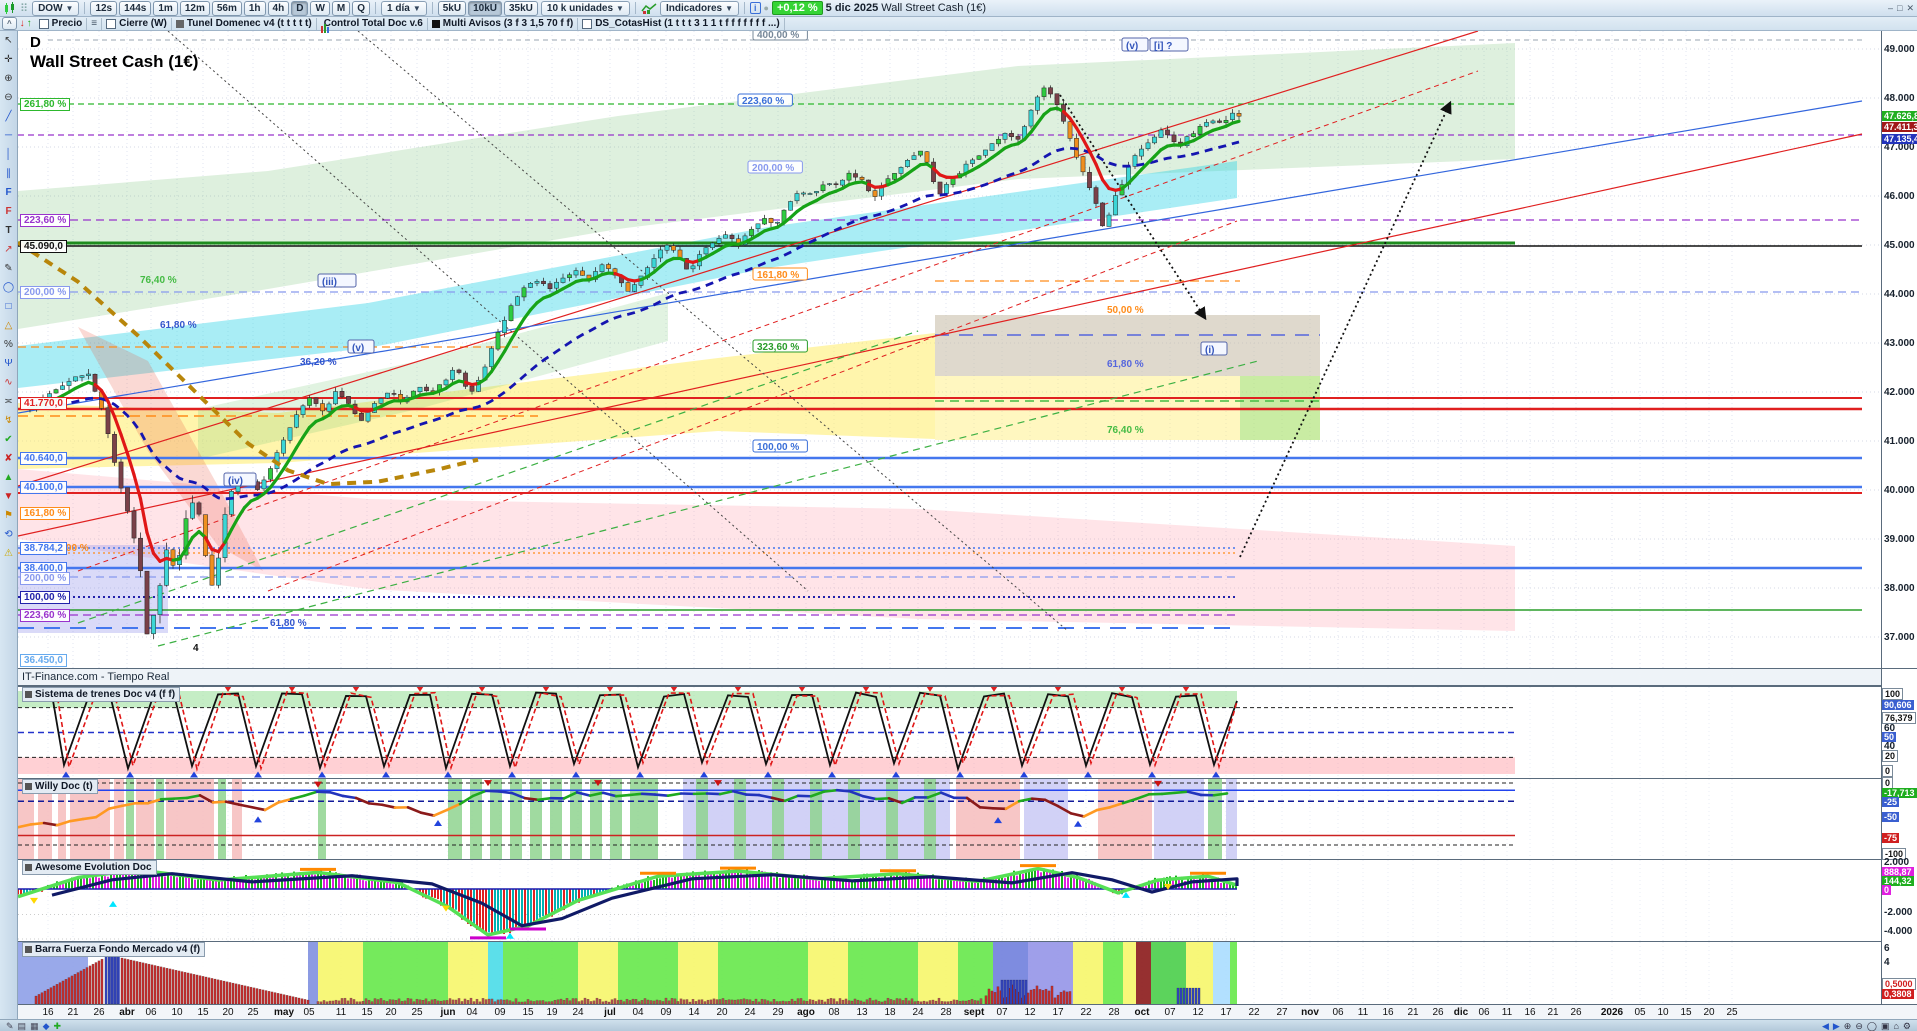  I want to click on timeframe-button-1h: 1h, so click(254, 8).